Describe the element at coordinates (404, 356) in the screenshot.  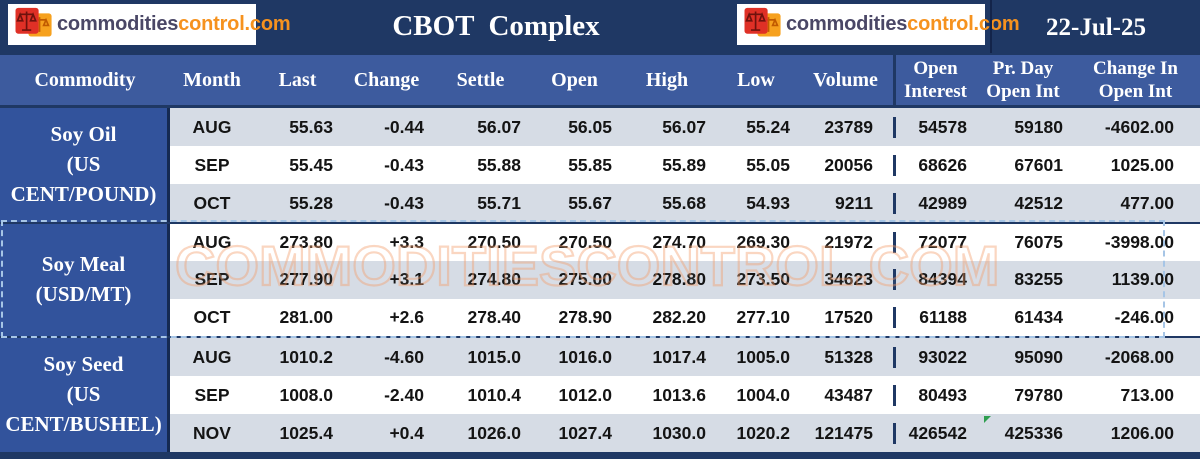
I see `cell-change: -4.60` at that location.